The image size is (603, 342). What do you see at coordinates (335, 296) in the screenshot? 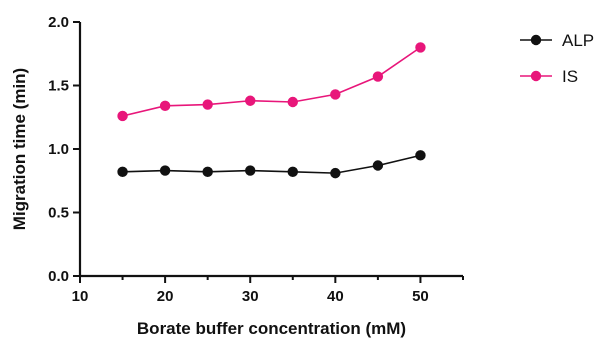
I see `x-tick-label-3: 40` at bounding box center [335, 296].